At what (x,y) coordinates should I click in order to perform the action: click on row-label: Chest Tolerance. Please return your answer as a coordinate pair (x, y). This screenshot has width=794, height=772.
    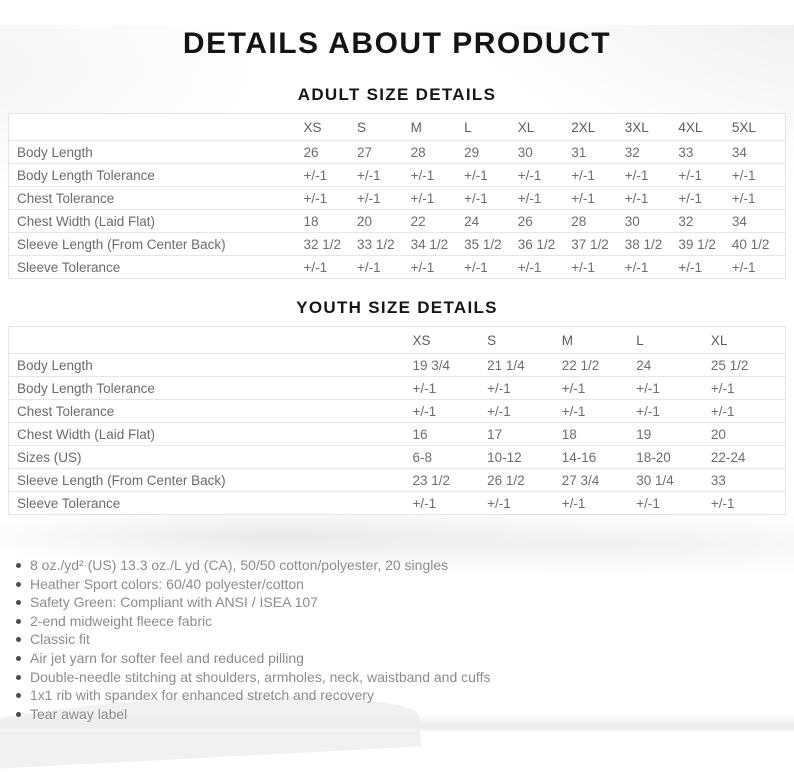
    Looking at the image, I should click on (66, 198).